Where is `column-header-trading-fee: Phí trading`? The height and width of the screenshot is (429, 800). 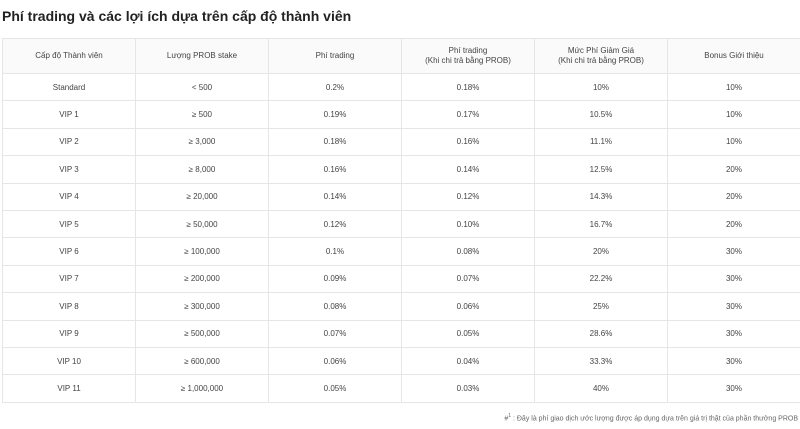
column-header-trading-fee: Phí trading is located at coordinates (335, 56).